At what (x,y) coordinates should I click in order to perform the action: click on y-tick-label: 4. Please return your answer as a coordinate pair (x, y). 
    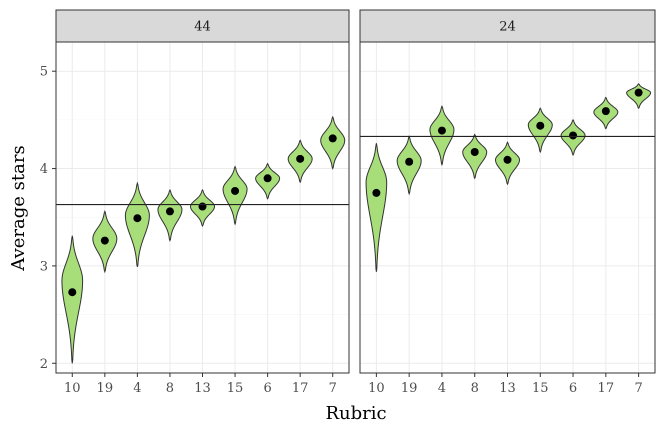
    Looking at the image, I should click on (44, 169).